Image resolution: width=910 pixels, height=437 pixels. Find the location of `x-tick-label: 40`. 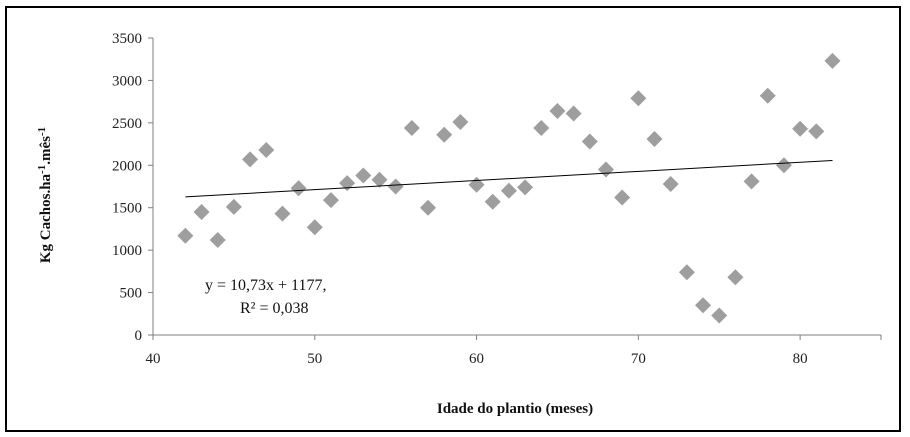

x-tick-label: 40 is located at coordinates (153, 359).